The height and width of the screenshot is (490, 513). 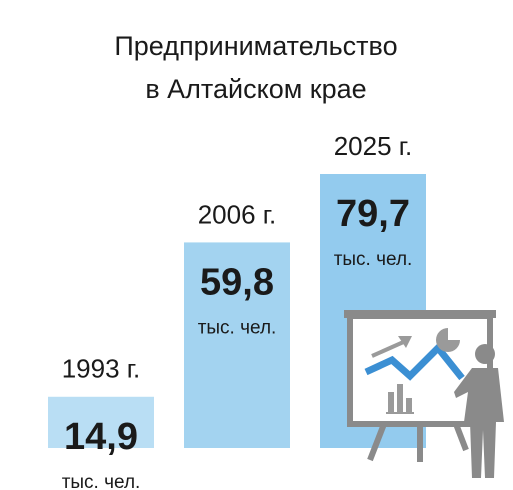 I want to click on board-top, so click(x=420, y=314).